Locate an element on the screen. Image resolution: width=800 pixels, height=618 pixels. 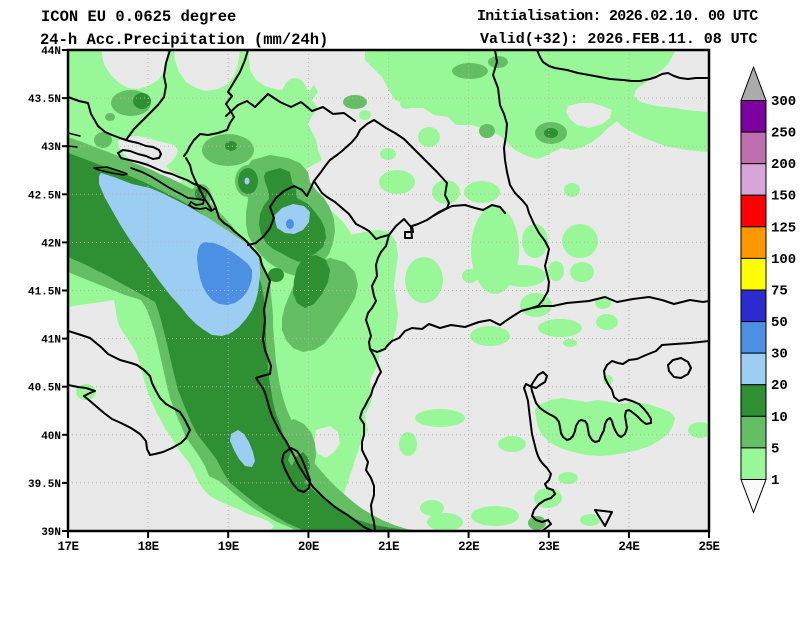
svg-text: 41N is located at coordinates (51, 341).